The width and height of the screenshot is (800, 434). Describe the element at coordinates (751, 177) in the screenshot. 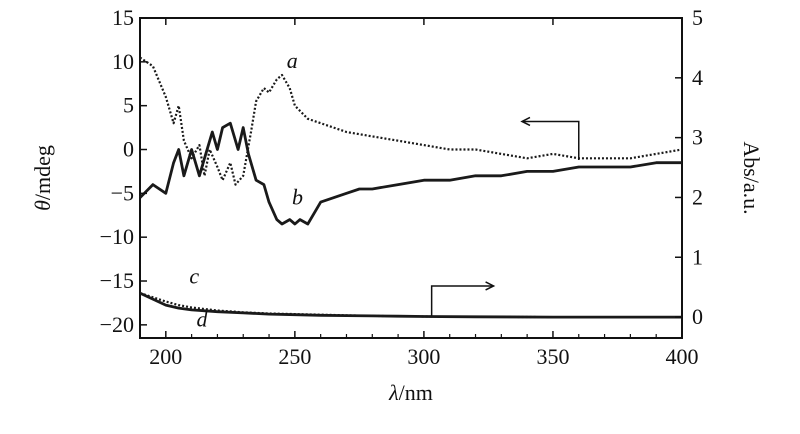

I see `y-axis-right-label: Abs/a.u.` at that location.